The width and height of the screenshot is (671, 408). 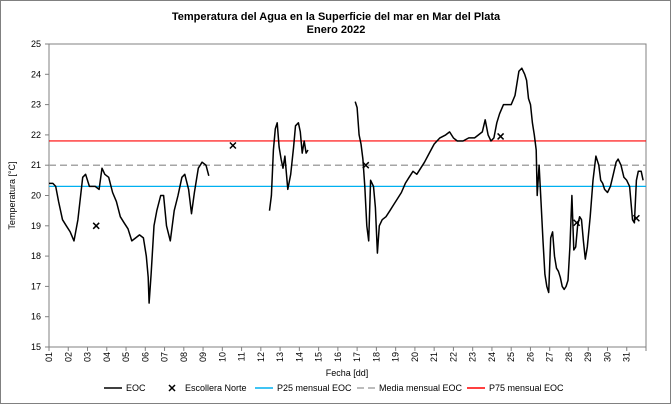 I want to click on x-tick-label: 13, so click(x=280, y=357).